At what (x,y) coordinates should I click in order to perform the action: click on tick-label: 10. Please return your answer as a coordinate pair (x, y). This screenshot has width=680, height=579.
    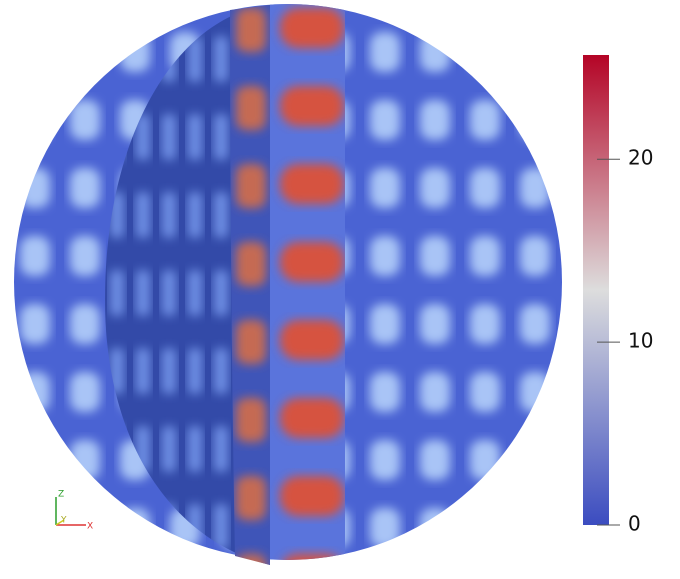
    Looking at the image, I should click on (640, 341).